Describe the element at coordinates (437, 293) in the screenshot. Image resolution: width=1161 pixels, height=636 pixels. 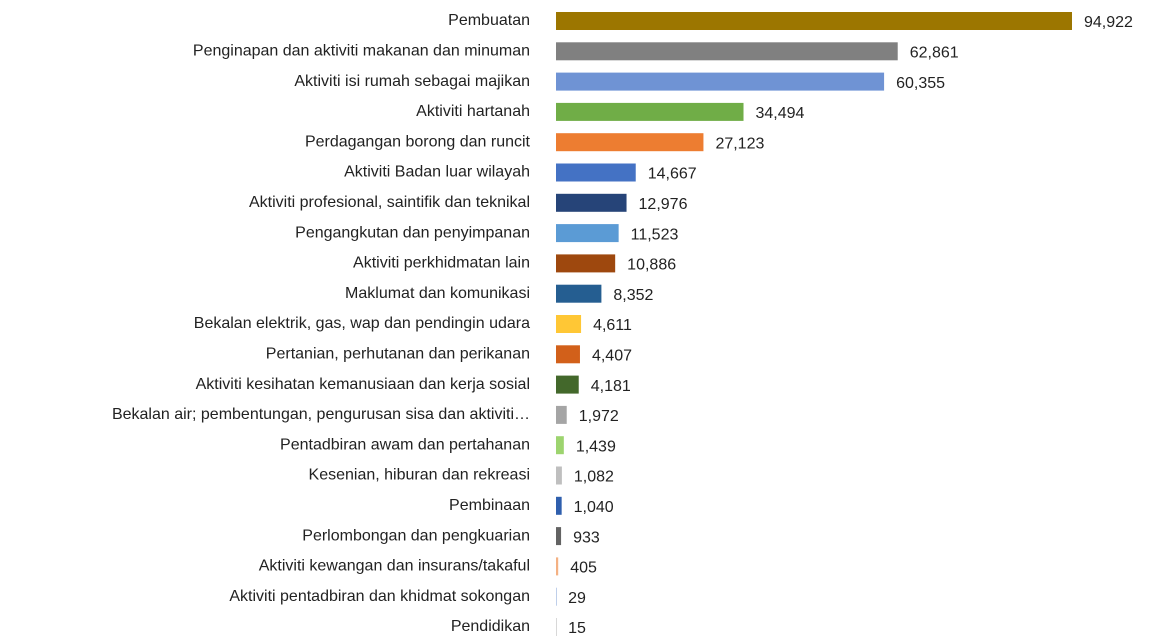
I see `category-label: Maklumat dan komunikasi` at that location.